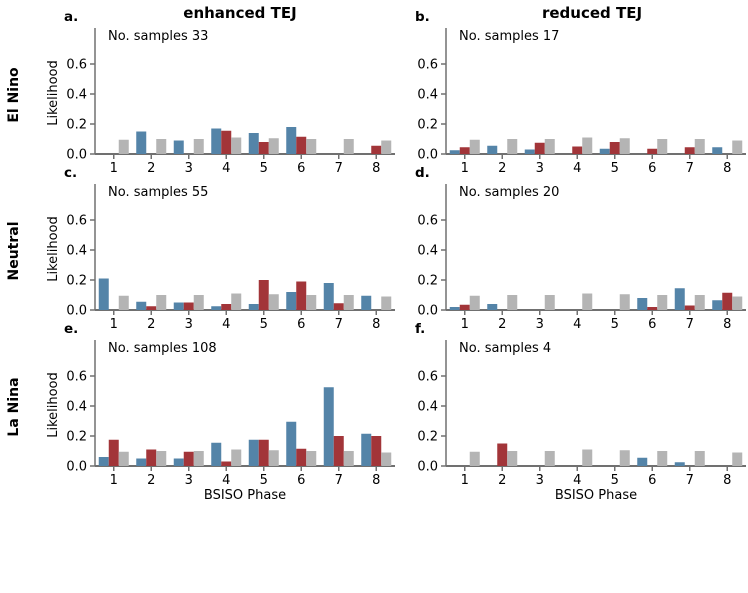 This screenshot has width=748, height=593. I want to click on panel-plot: 0.0 0.2 0.4 0.6 1 2 3 4 5 6 7 8 No. samples 20, so click(581, 258).